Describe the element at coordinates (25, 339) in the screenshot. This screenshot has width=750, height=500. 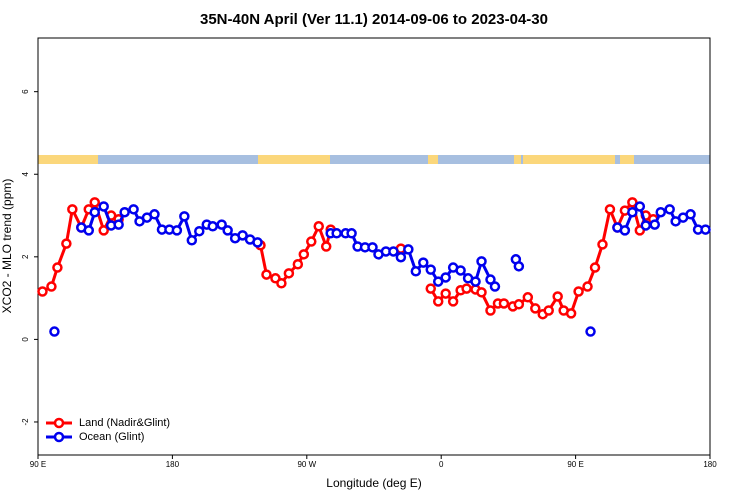
I see `y-tick-label: 0` at that location.